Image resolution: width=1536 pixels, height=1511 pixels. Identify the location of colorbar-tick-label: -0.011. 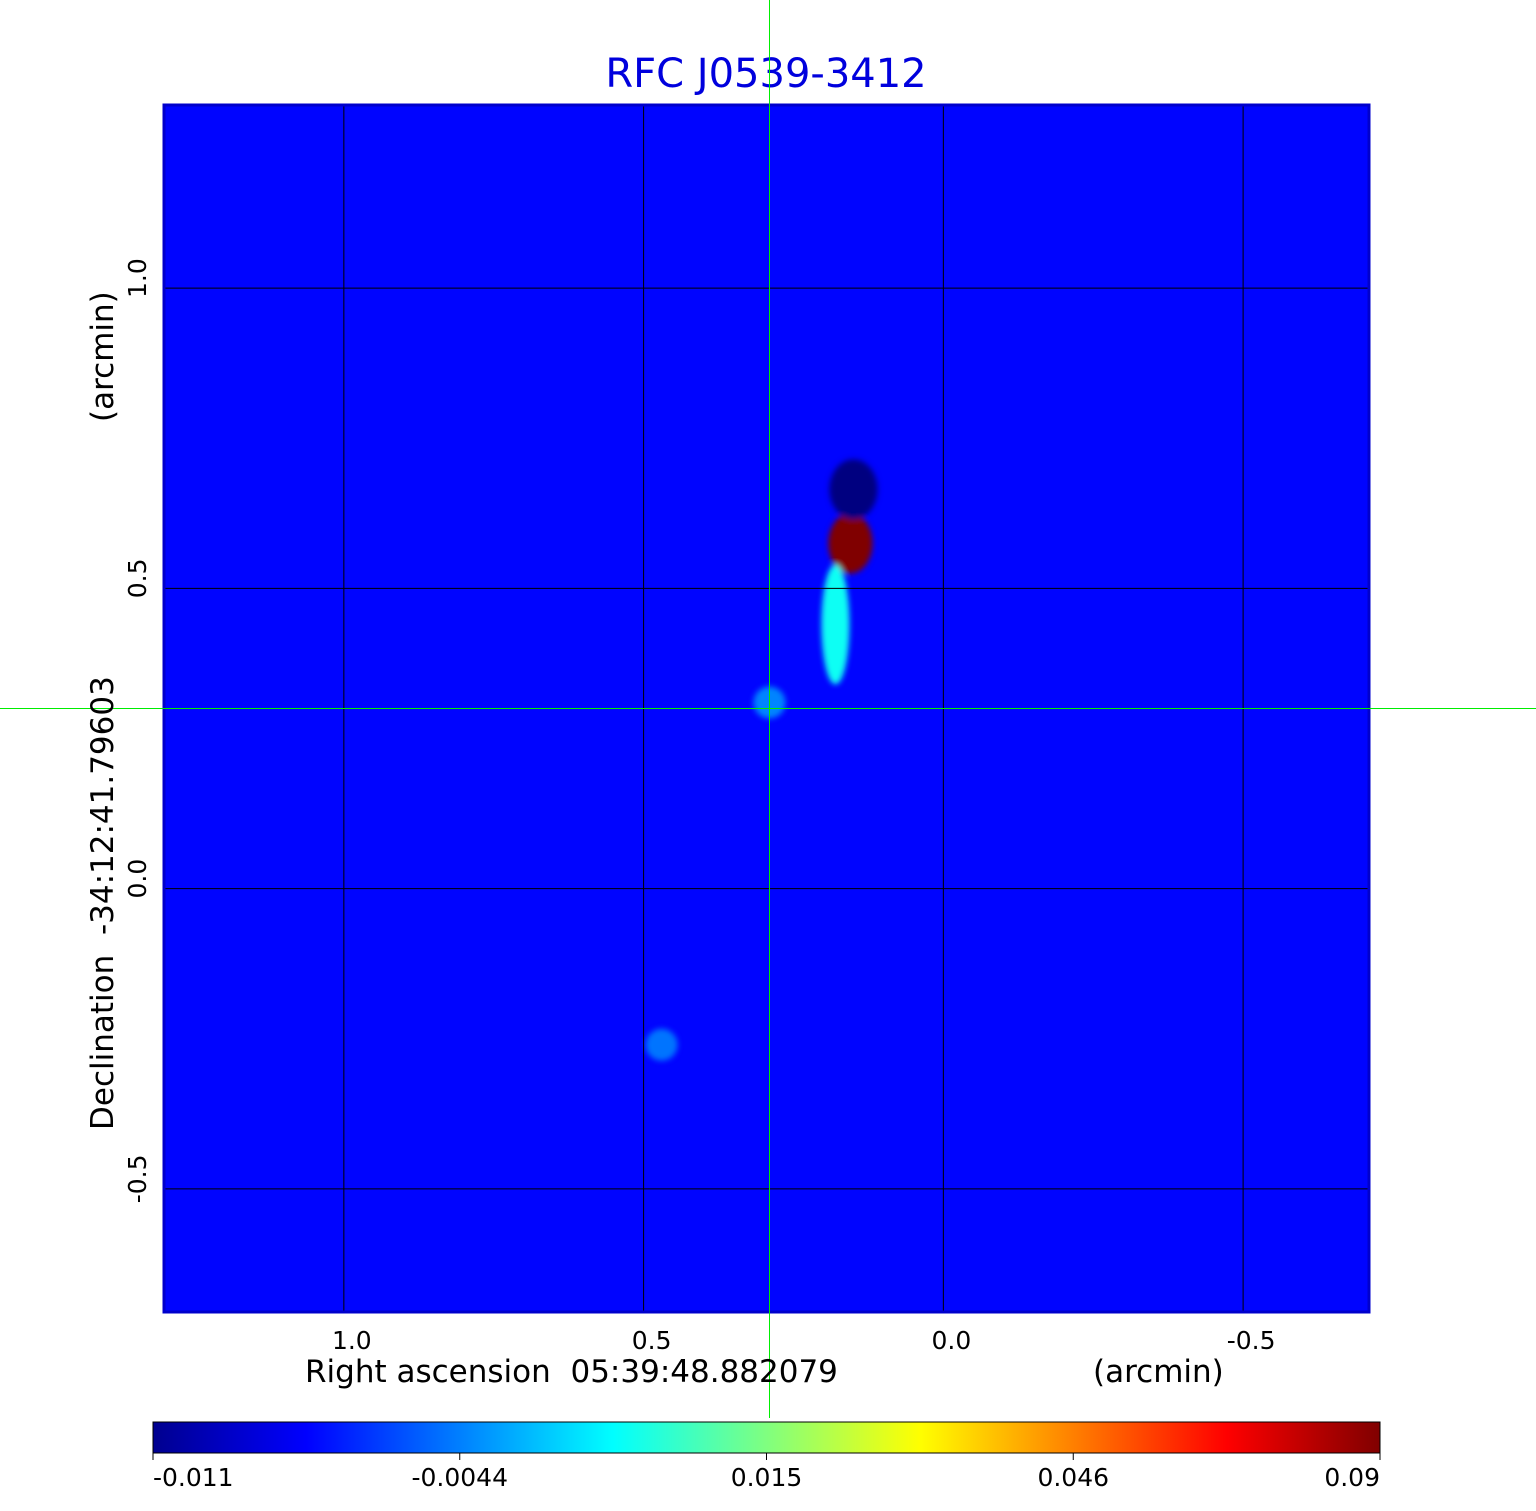
(193, 1477).